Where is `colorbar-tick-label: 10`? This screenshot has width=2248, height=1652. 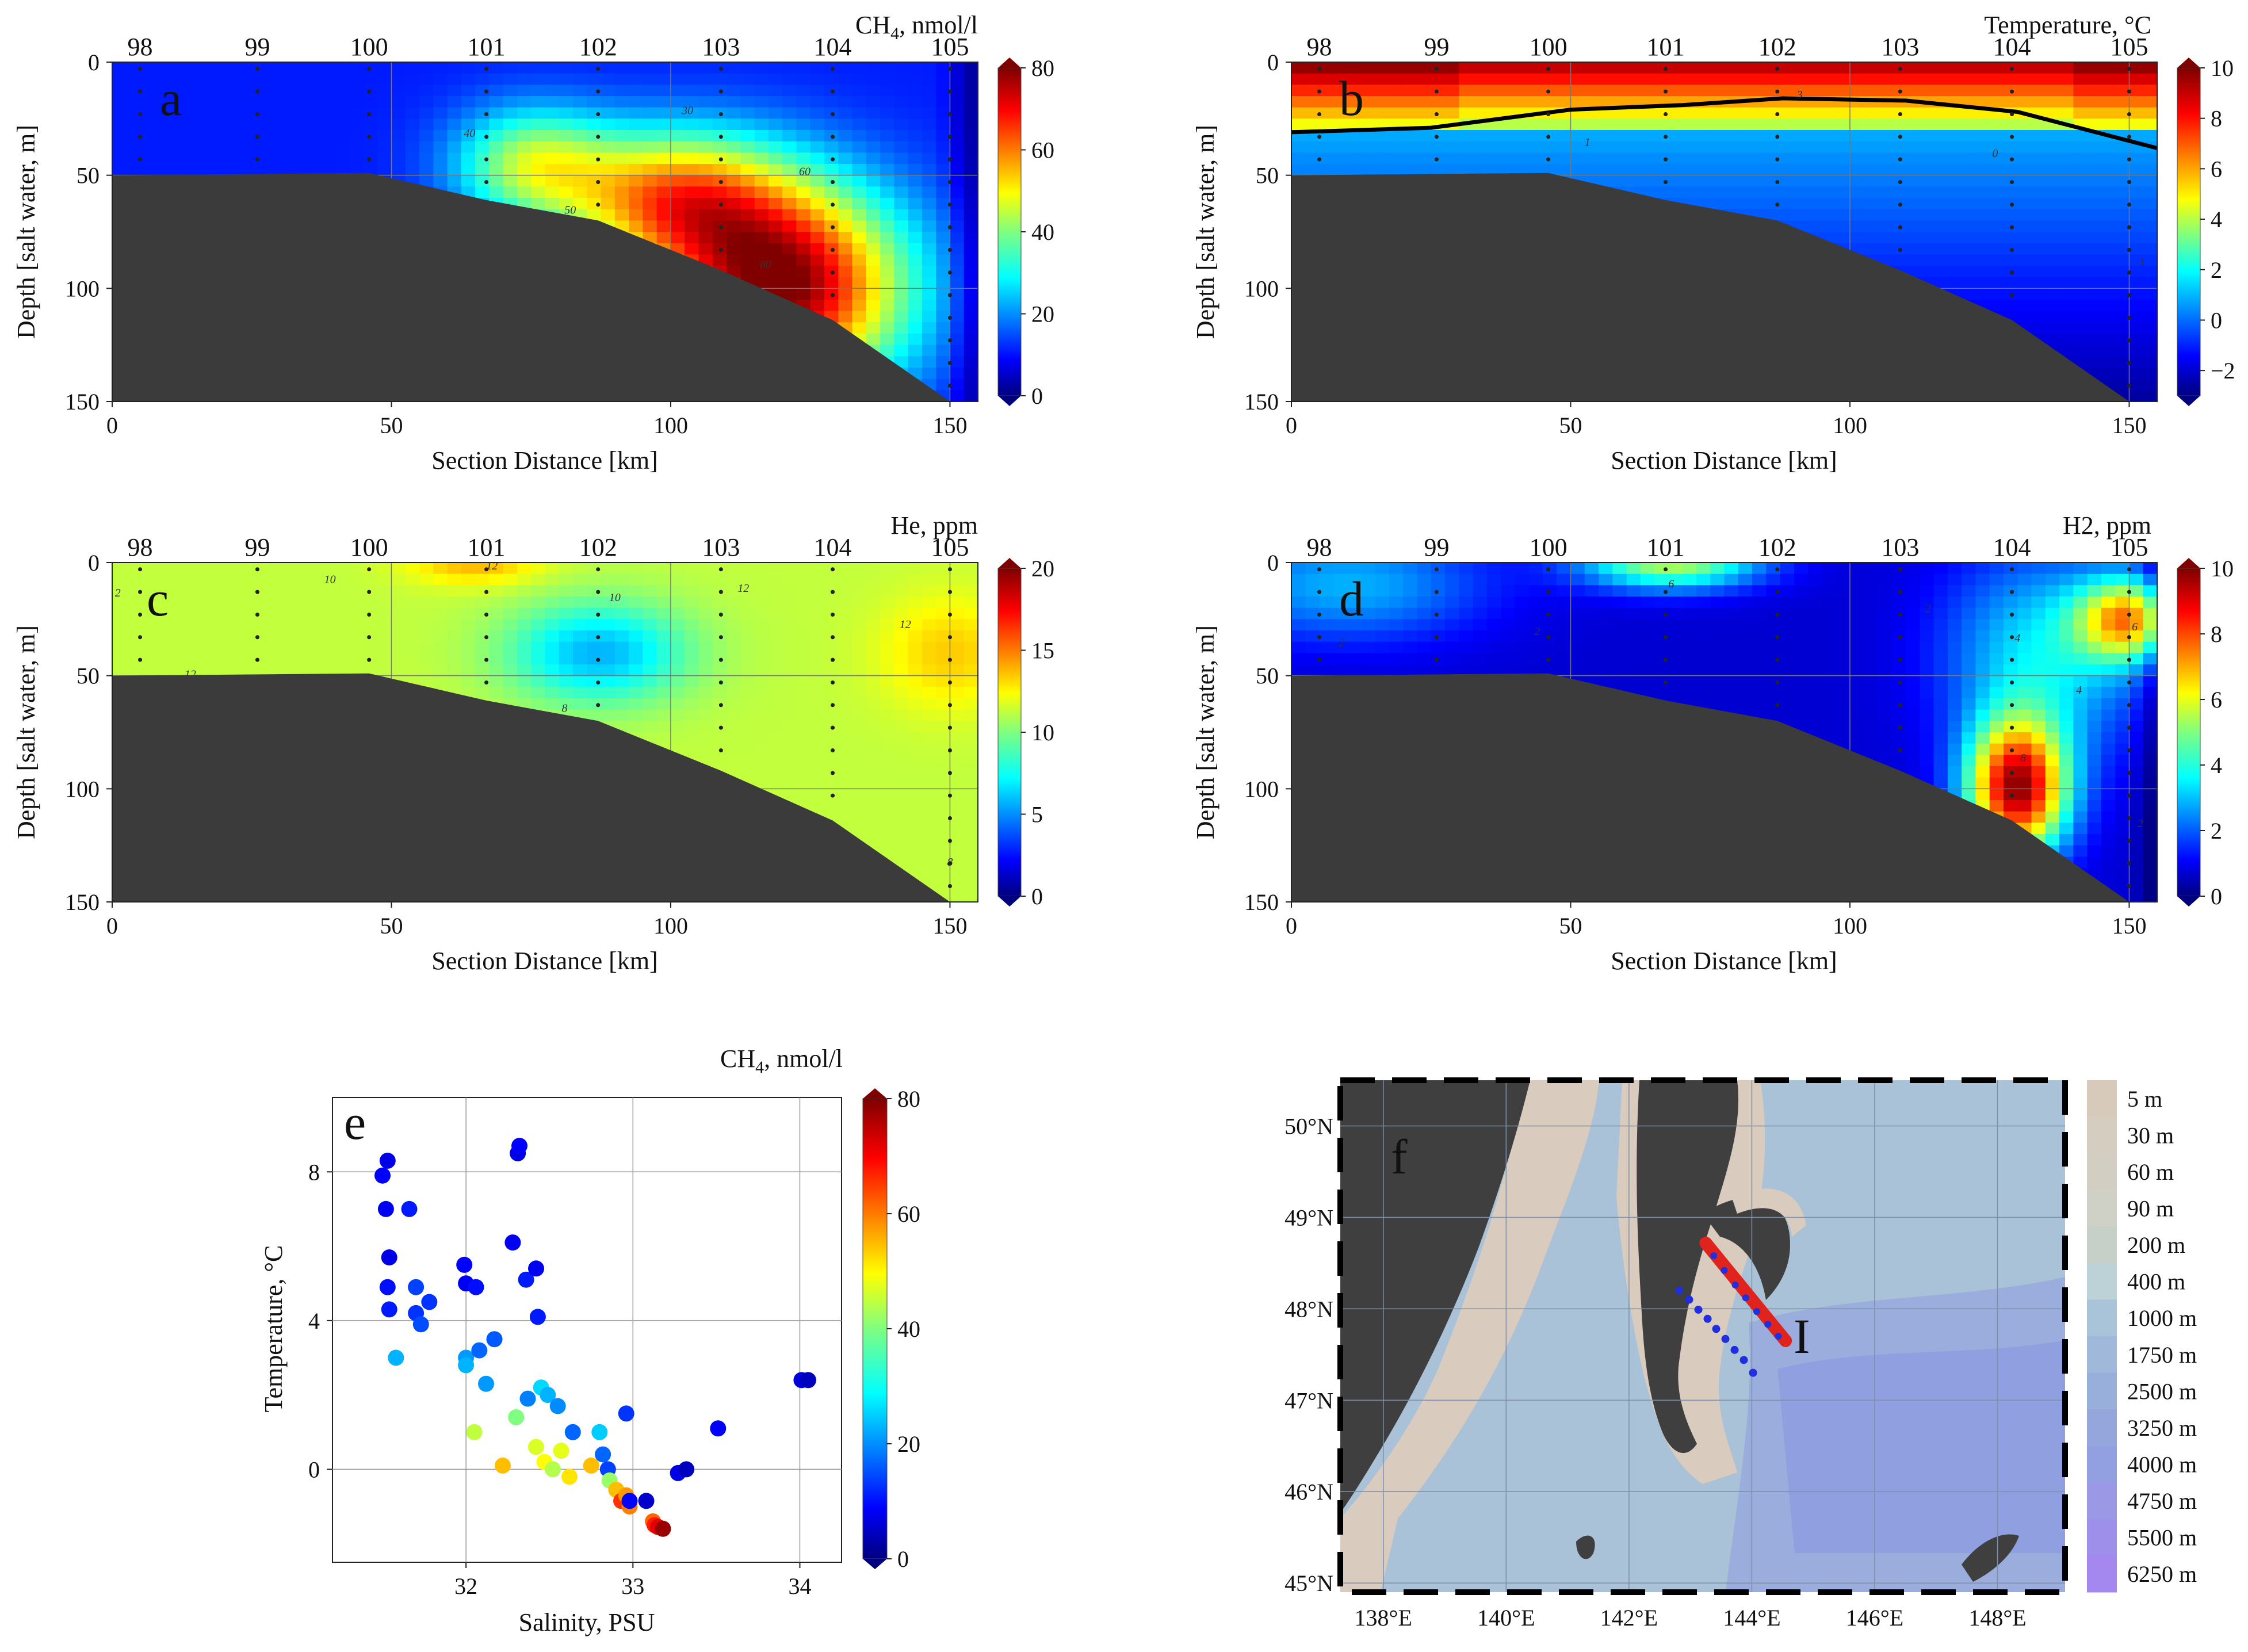 colorbar-tick-label: 10 is located at coordinates (2222, 68).